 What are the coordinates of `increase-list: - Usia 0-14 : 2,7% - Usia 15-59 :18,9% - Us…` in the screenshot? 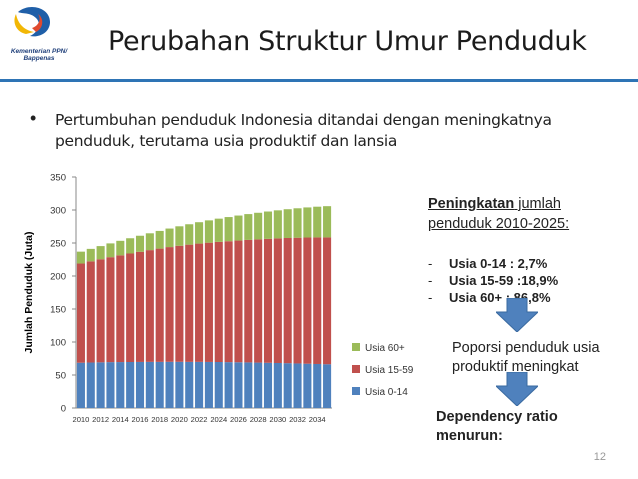 It's located at (493, 280).